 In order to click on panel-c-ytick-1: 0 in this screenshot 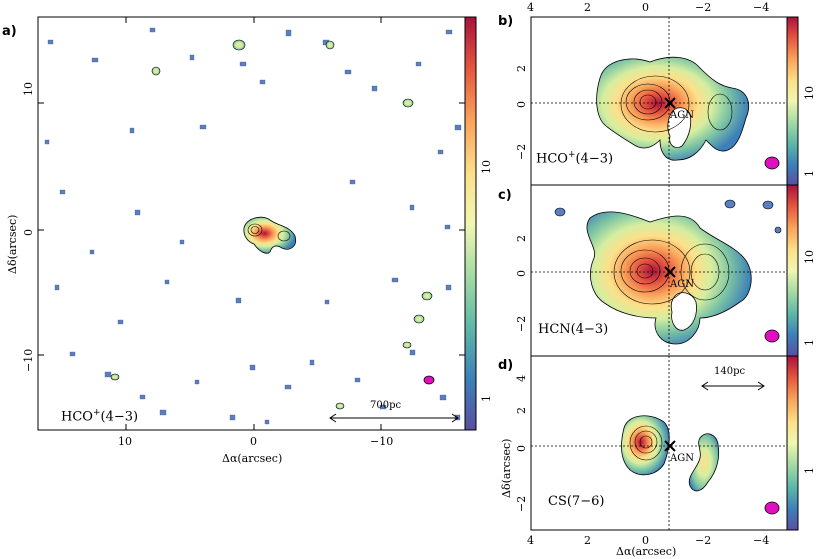, I will do `click(521, 273)`.